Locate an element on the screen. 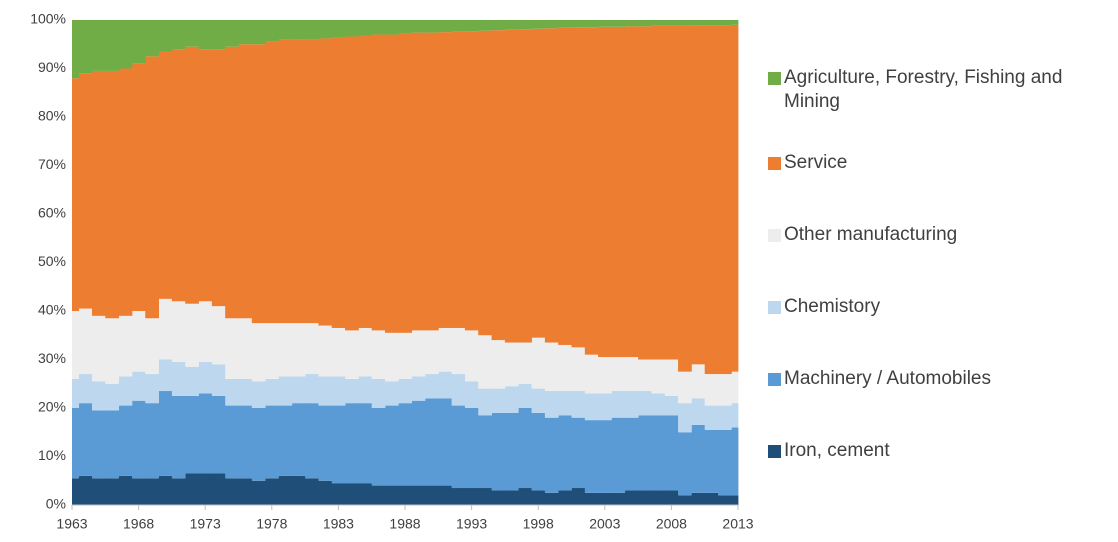  y-tick-label: 40% is located at coordinates (52, 310).